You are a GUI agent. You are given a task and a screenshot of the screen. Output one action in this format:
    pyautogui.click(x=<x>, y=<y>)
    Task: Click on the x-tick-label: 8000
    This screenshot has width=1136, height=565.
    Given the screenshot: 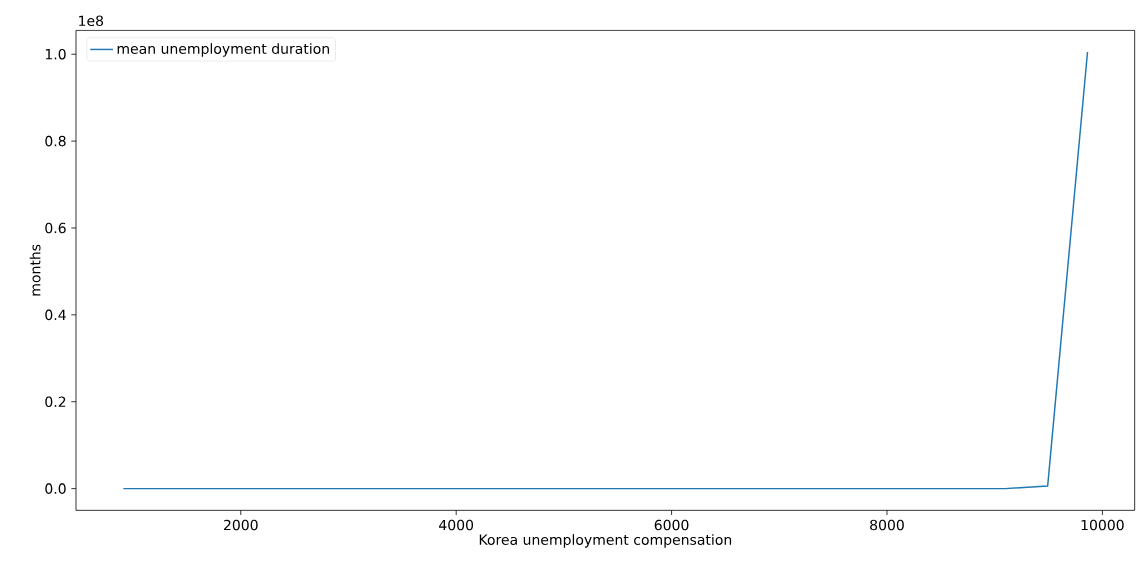 What is the action you would take?
    pyautogui.click(x=887, y=525)
    